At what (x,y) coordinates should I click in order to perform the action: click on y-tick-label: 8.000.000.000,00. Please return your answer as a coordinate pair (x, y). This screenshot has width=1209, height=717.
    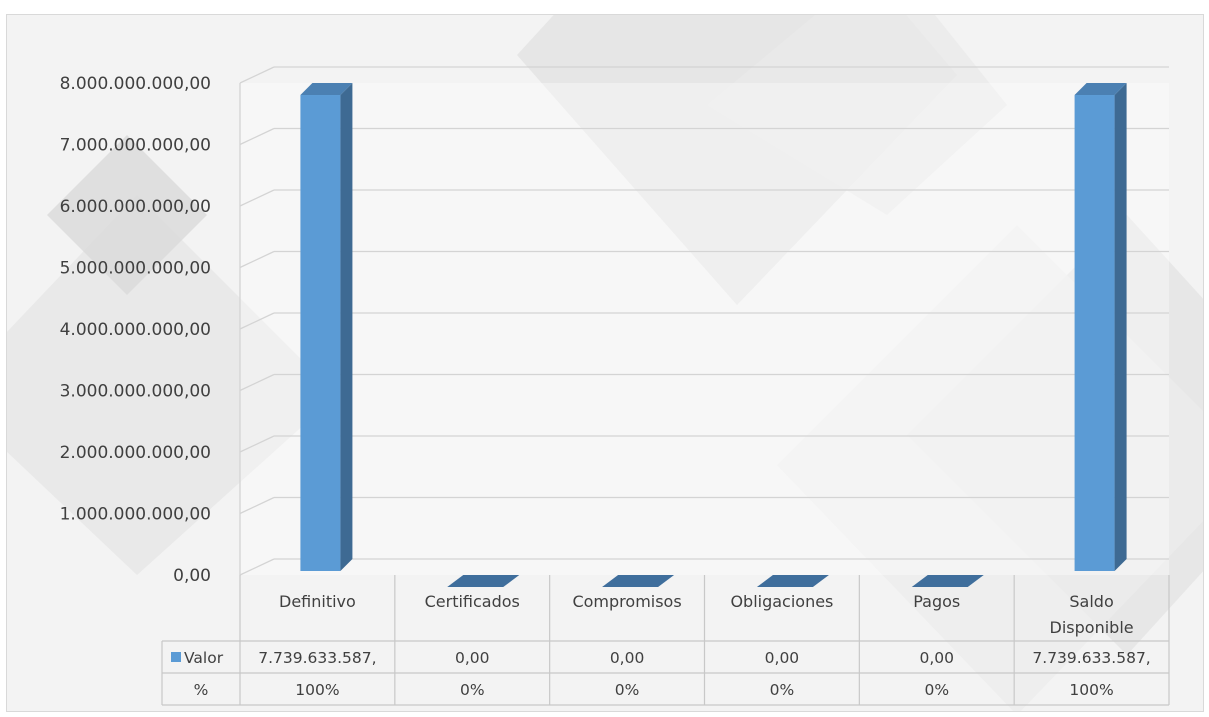
    Looking at the image, I should click on (135, 84).